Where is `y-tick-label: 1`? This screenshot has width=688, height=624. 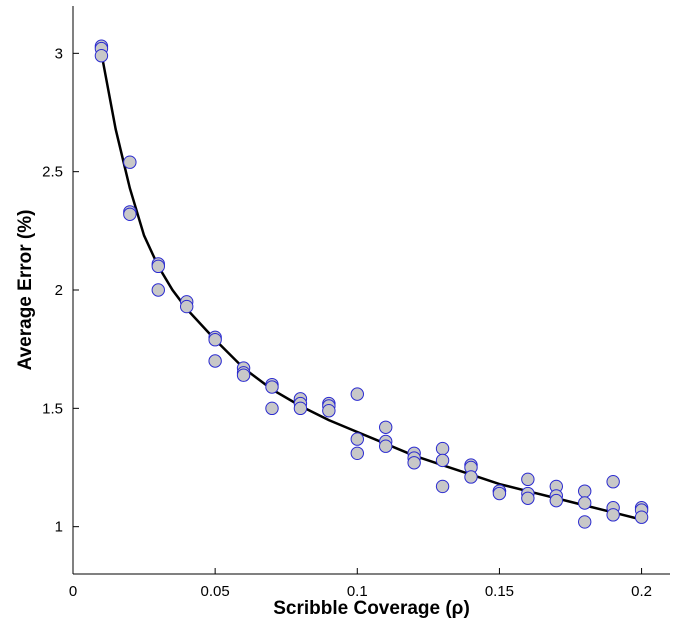
y-tick-label: 1 is located at coordinates (59, 527).